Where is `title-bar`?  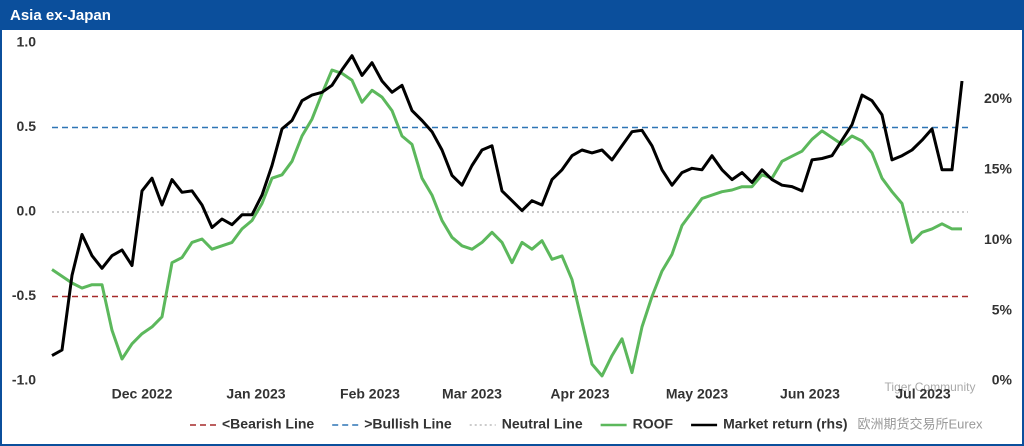
title-bar is located at coordinates (512, 15).